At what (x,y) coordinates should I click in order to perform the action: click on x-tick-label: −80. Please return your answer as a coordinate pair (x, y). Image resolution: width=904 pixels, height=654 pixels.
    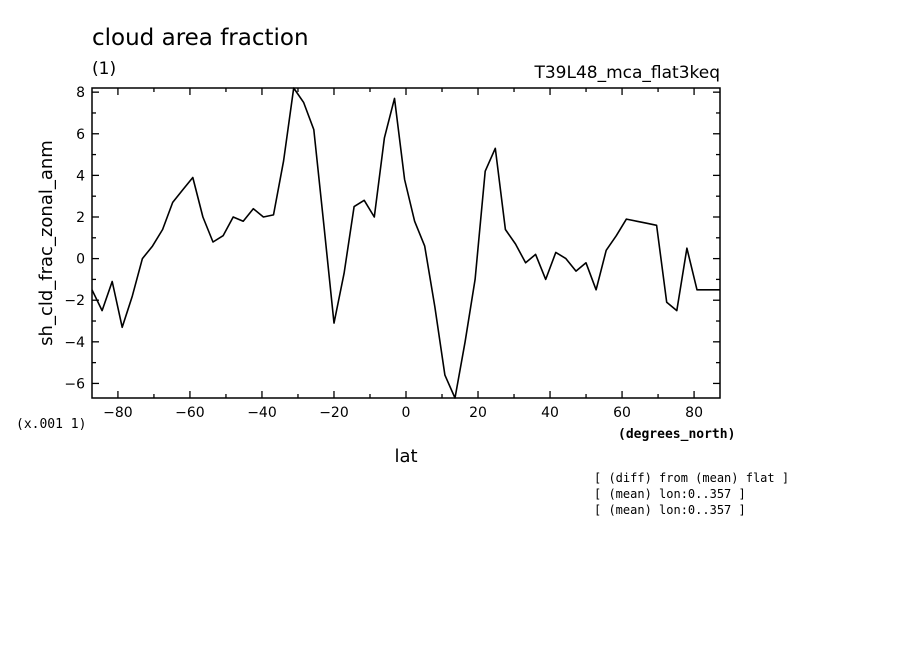
    Looking at the image, I should click on (118, 413).